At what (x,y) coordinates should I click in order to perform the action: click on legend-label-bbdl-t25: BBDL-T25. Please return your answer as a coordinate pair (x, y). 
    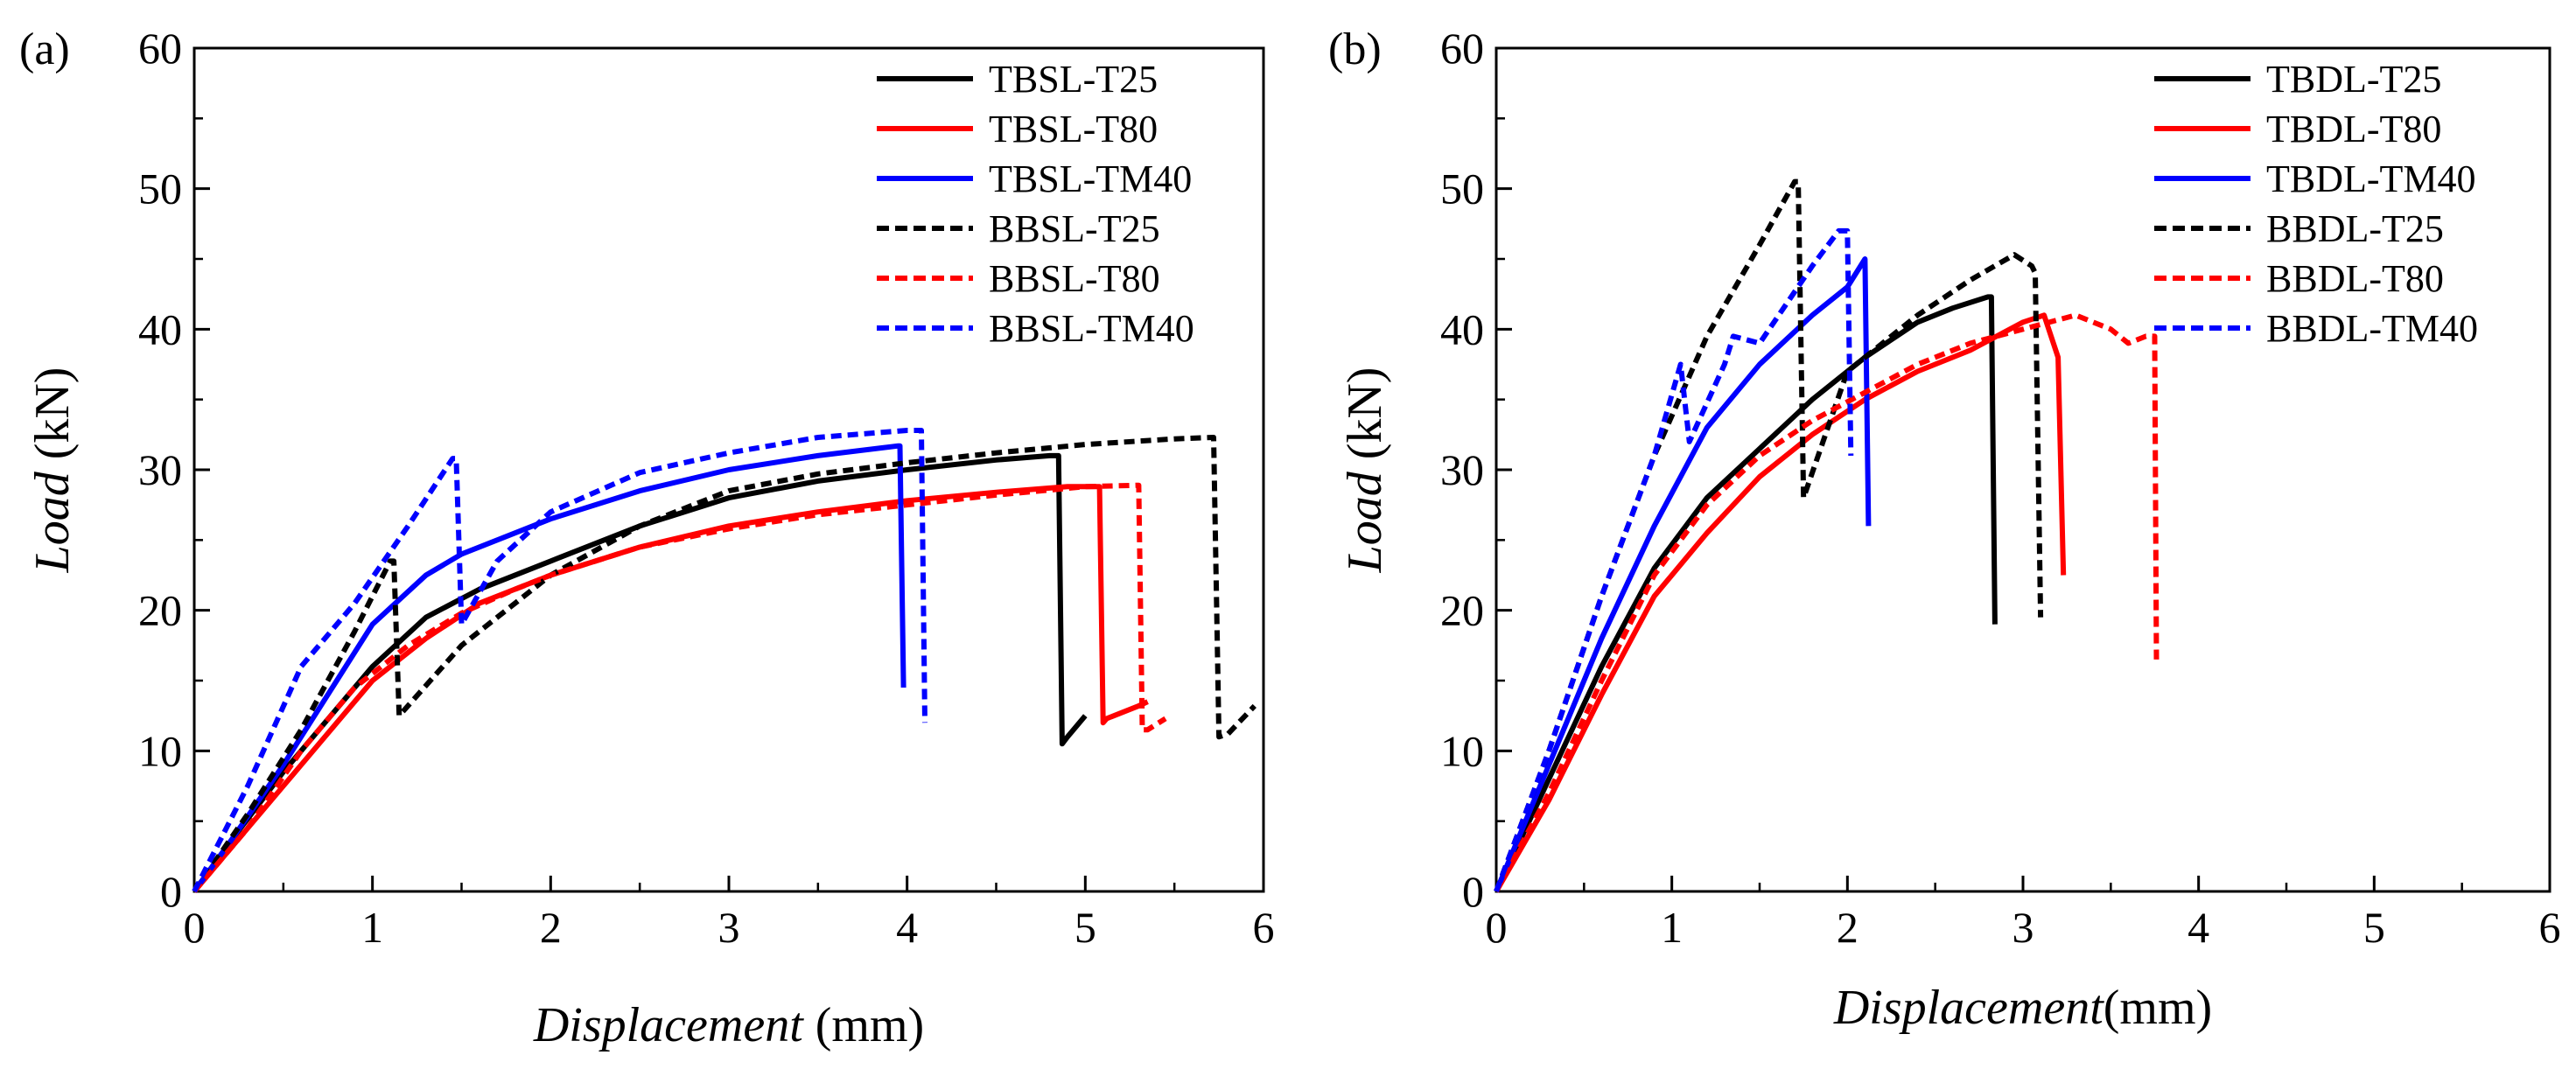
    Looking at the image, I should click on (2355, 229).